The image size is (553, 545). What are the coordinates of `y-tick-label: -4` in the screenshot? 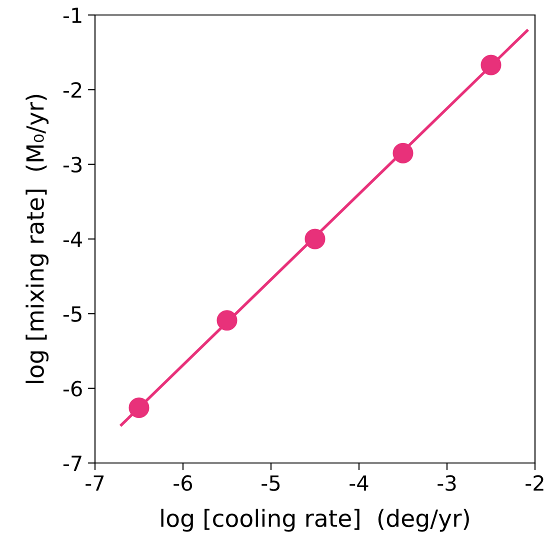 It's located at (72, 239).